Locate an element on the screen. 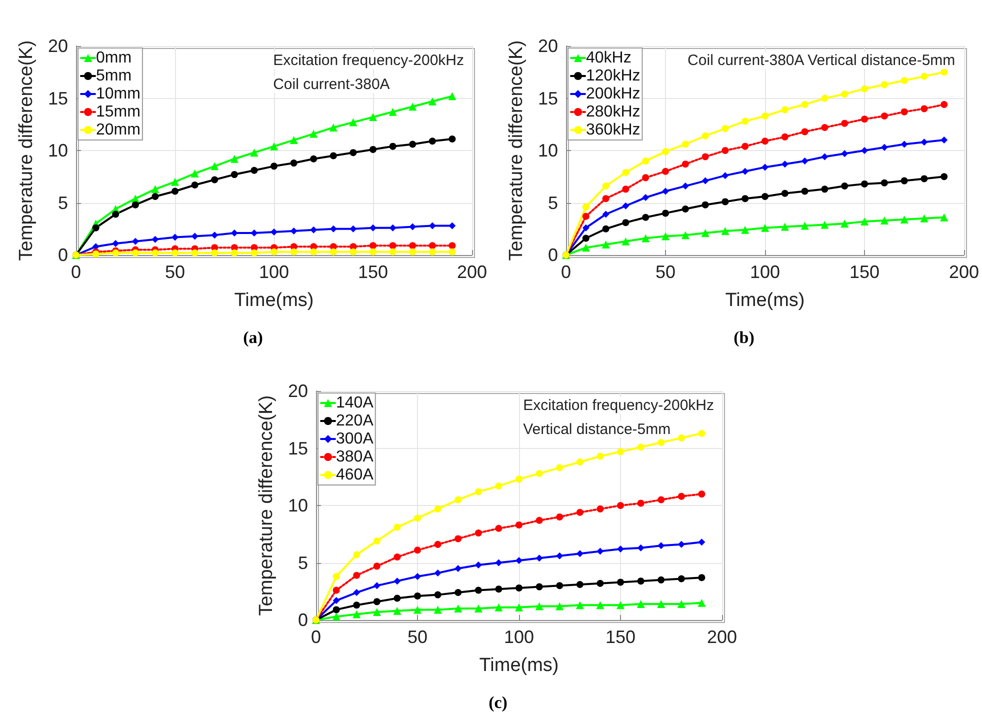 Image resolution: width=982 pixels, height=715 pixels. x-tick-label: 200 is located at coordinates (722, 637).